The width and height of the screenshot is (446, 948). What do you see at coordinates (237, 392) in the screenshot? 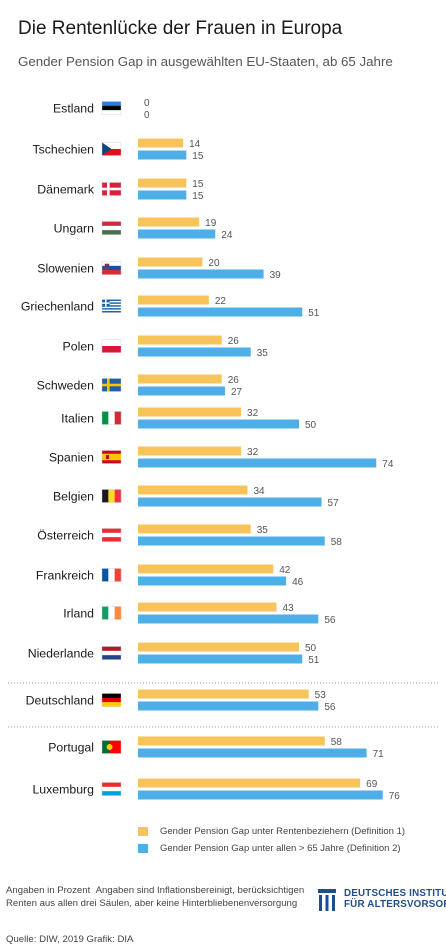
I see `value-label: 27` at bounding box center [237, 392].